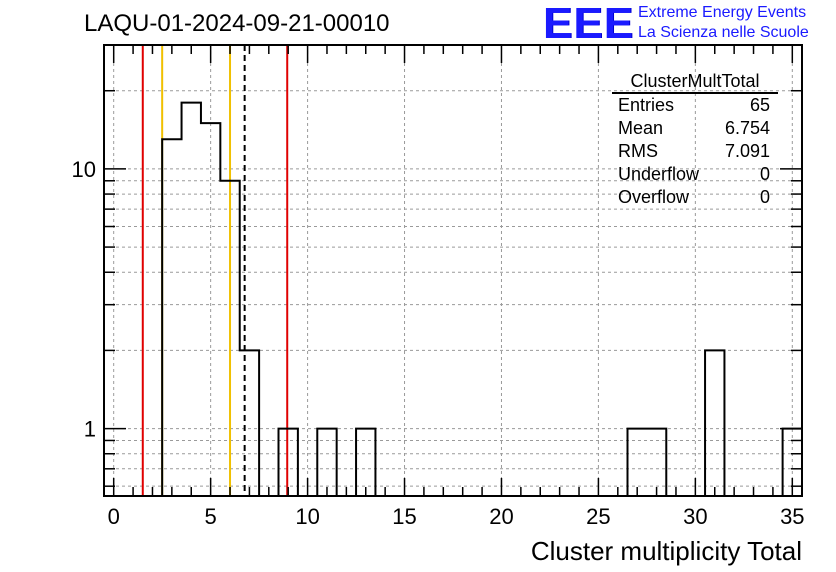 Image resolution: width=836 pixels, height=572 pixels. Describe the element at coordinates (695, 82) in the screenshot. I see `stats-title: ClusterMultTotal` at that location.